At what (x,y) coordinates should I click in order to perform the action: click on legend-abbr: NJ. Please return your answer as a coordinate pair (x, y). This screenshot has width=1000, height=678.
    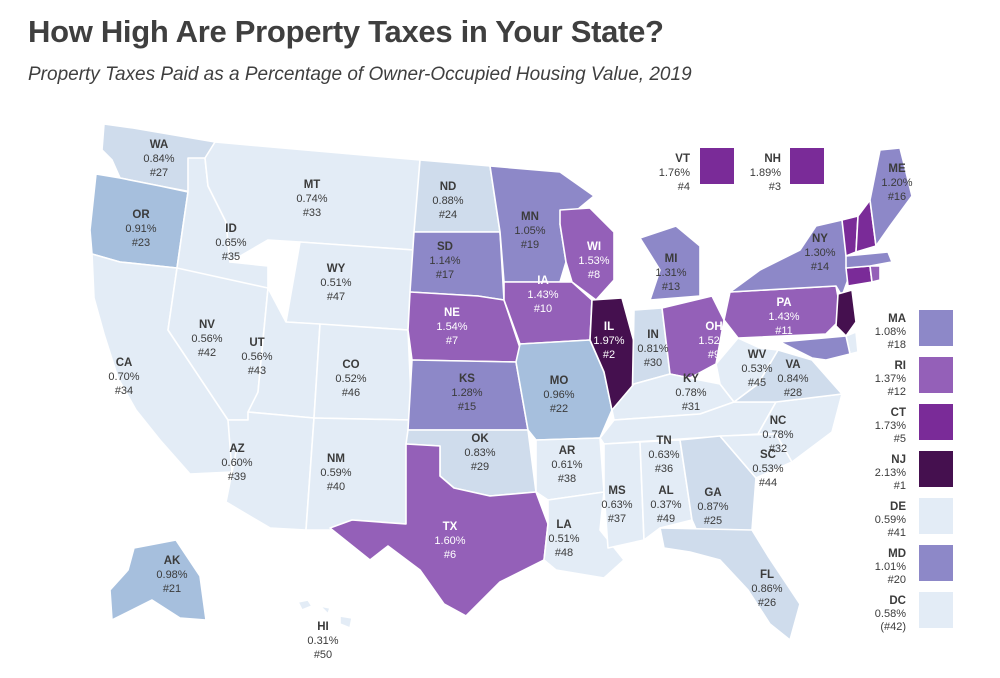
    Looking at the image, I should click on (898, 460).